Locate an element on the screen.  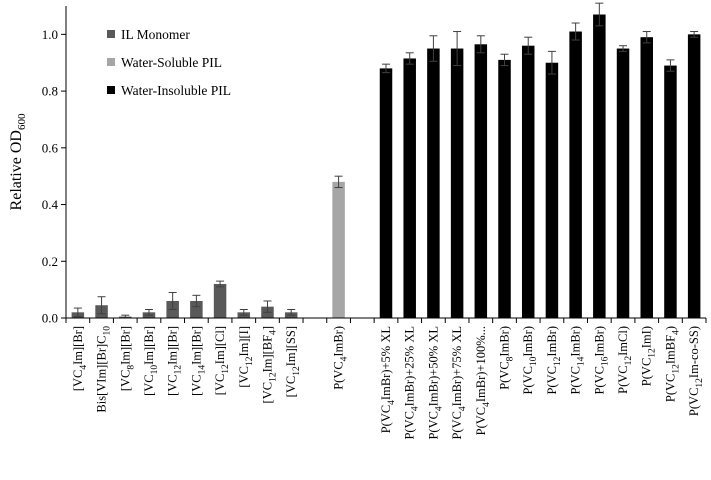
x-category-label: [VC12Im][BF4] is located at coordinates (269, 364).